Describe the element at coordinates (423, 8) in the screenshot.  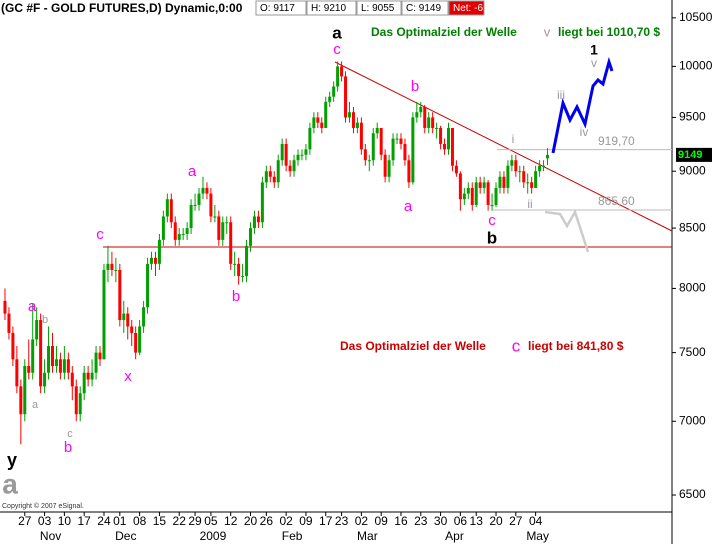
I see `header-value: C: 9149` at that location.